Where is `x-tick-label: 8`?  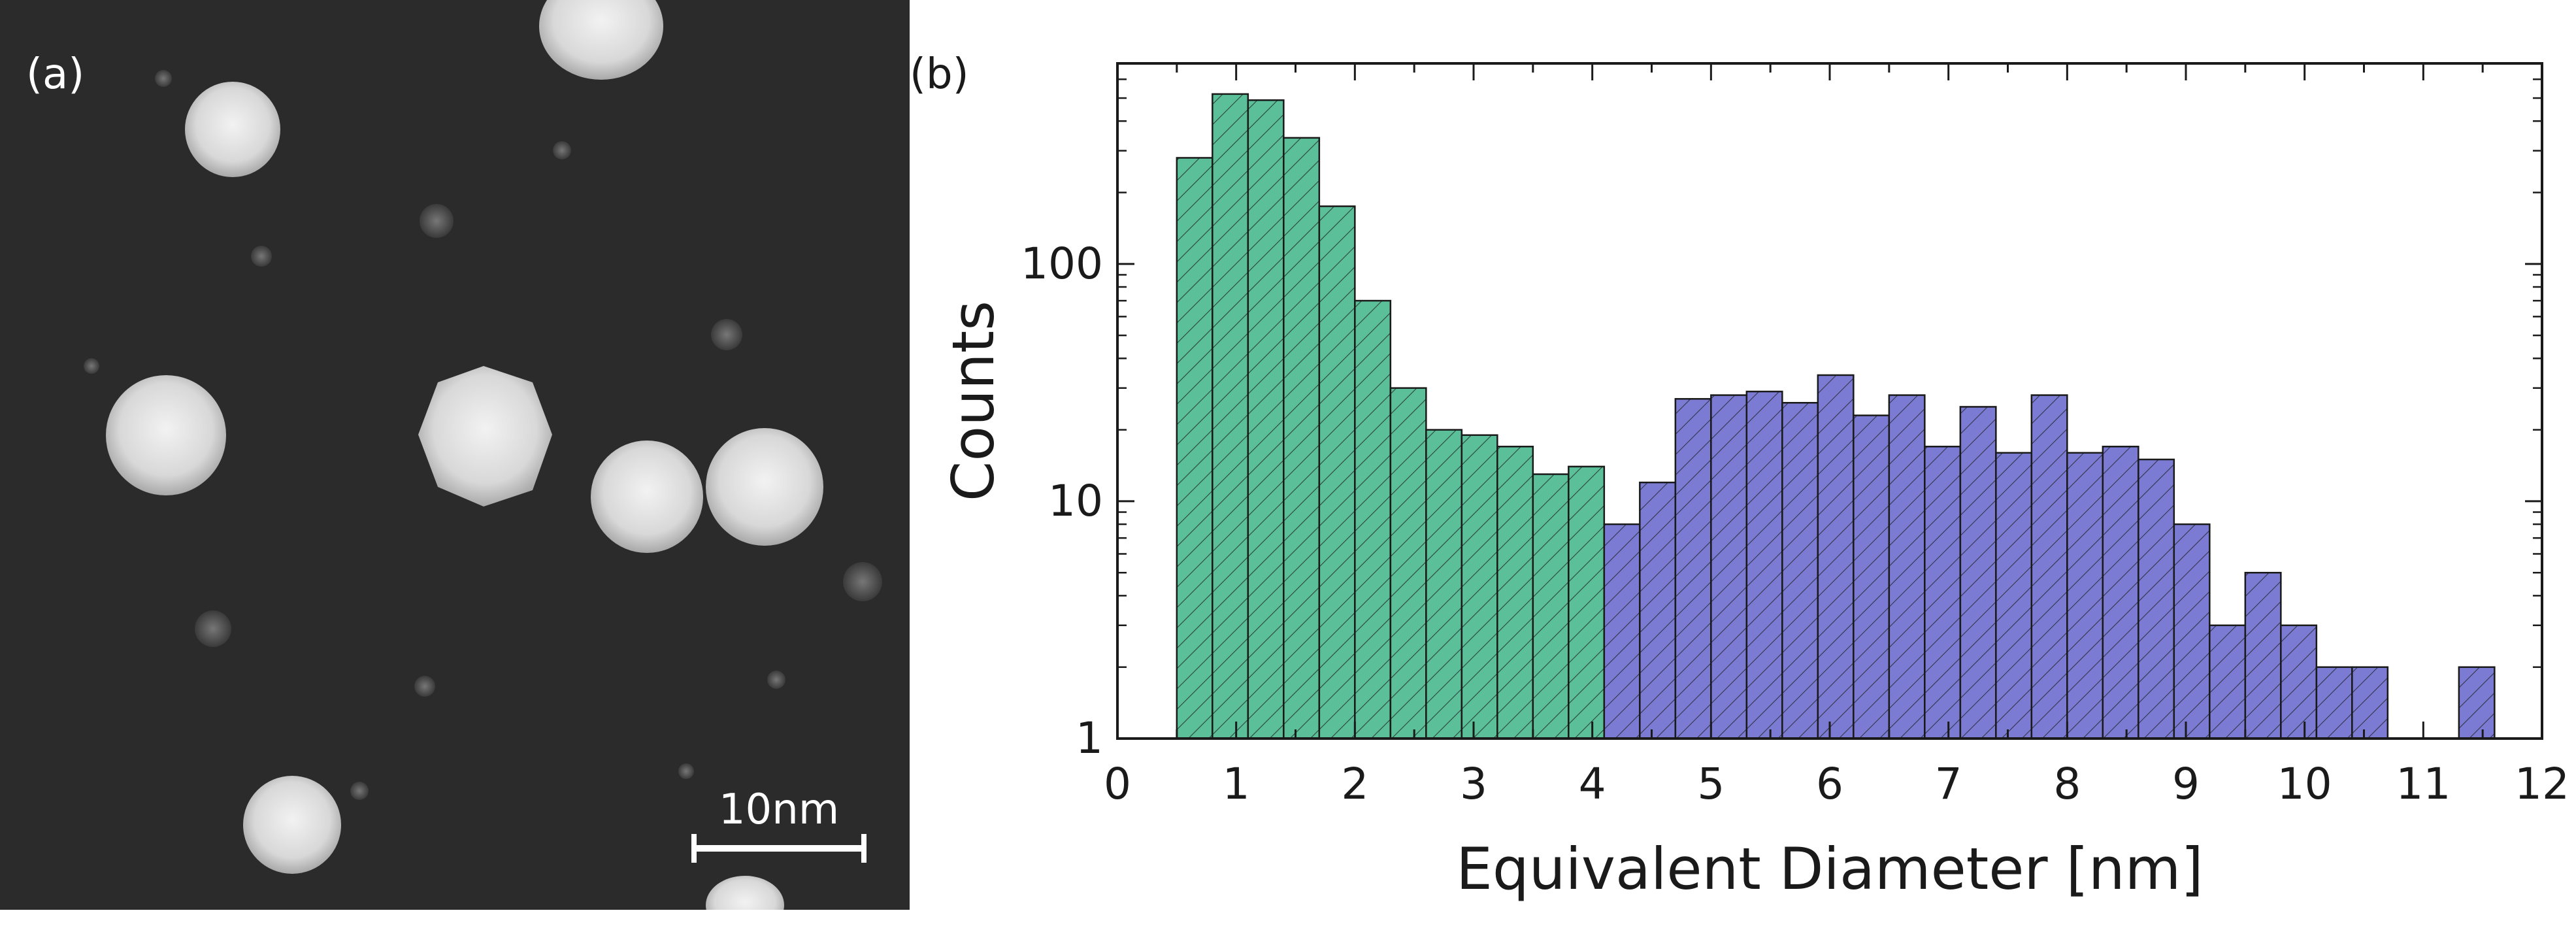
x-tick-label: 8 is located at coordinates (2067, 784).